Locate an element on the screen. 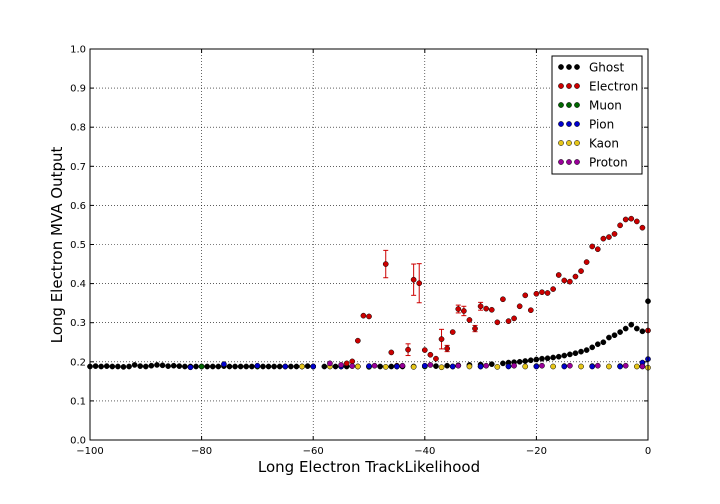  x-tick-label: −100 is located at coordinates (89, 451).